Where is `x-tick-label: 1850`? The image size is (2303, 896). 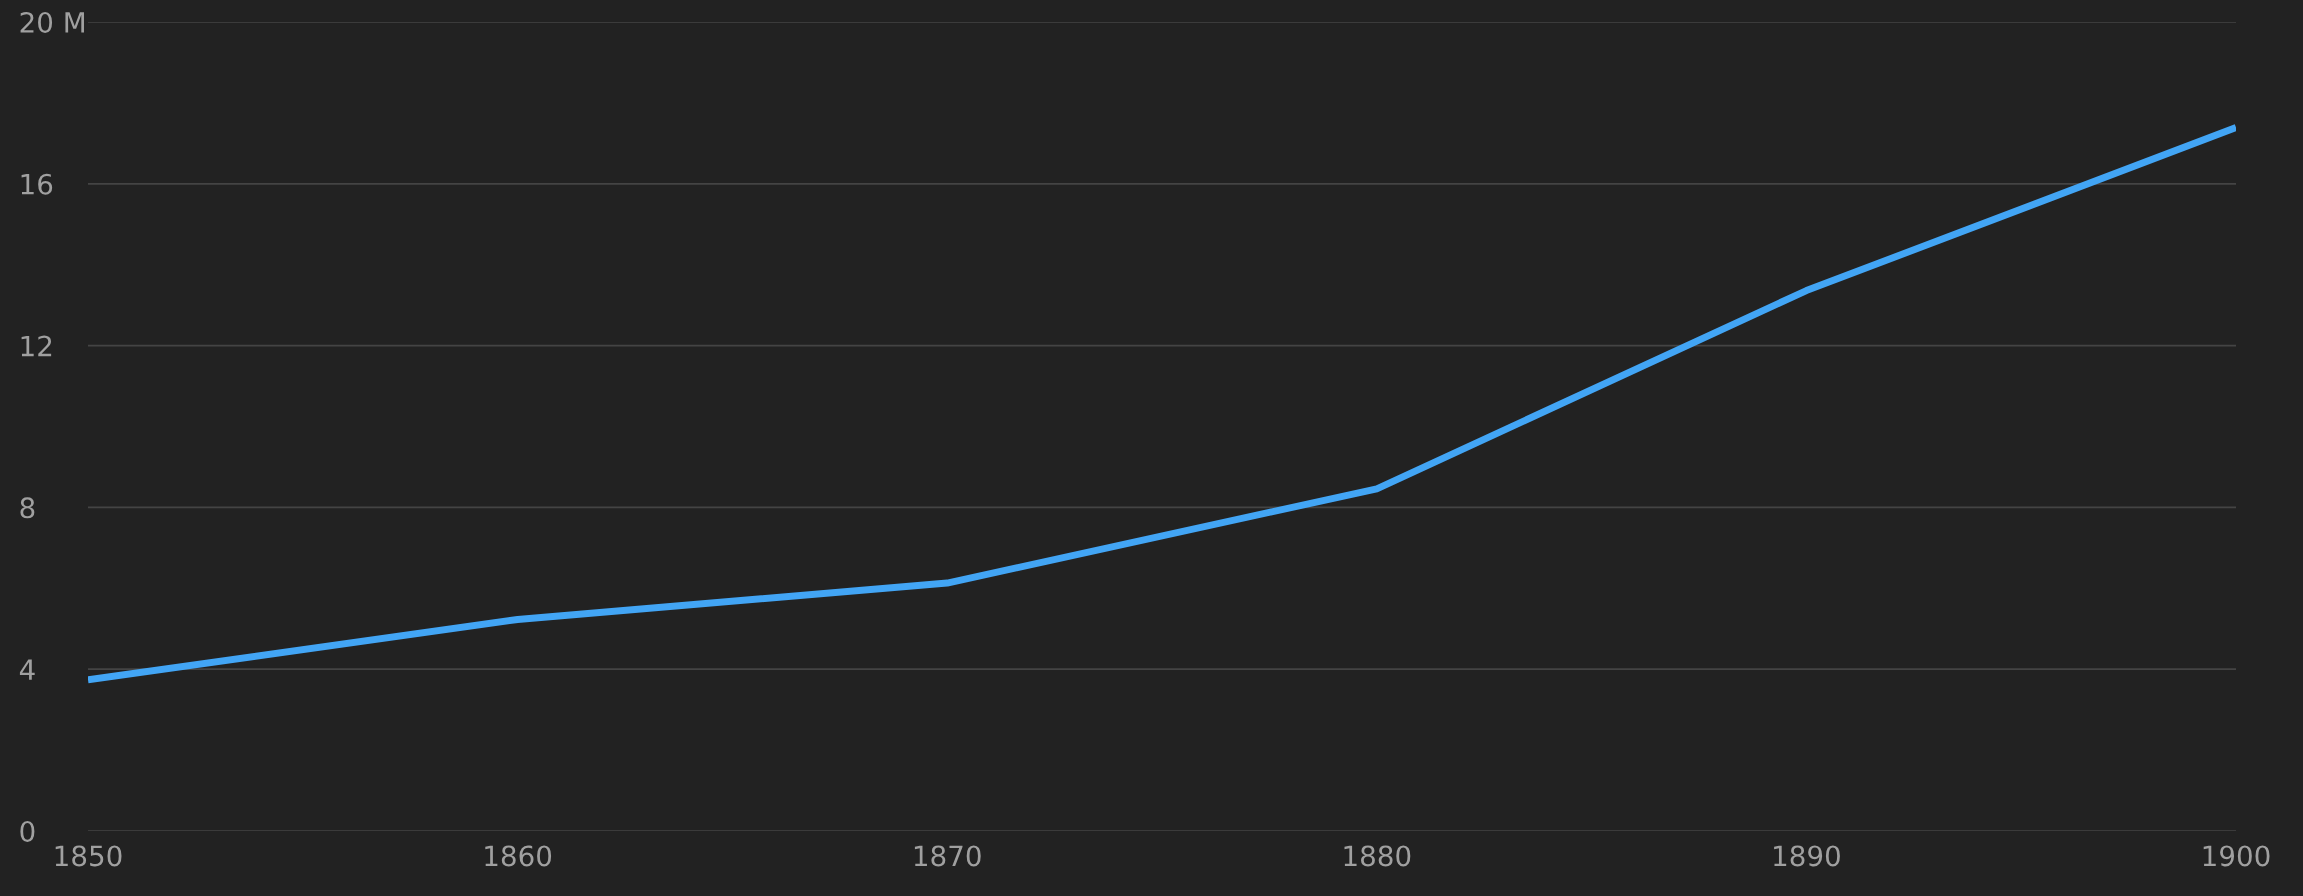
x-tick-label: 1850 is located at coordinates (88, 856).